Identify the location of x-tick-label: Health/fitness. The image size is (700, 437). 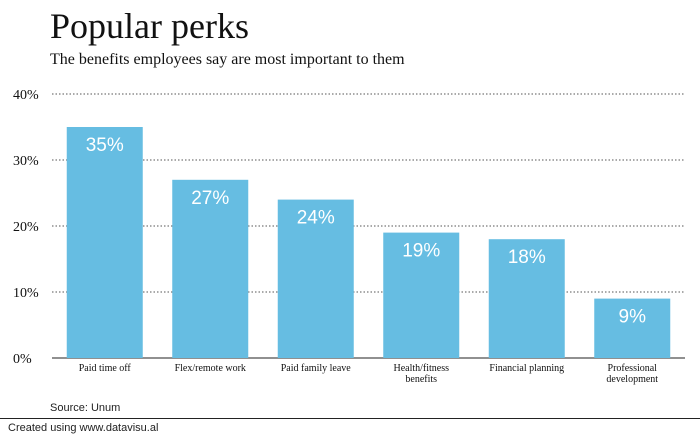
(421, 368).